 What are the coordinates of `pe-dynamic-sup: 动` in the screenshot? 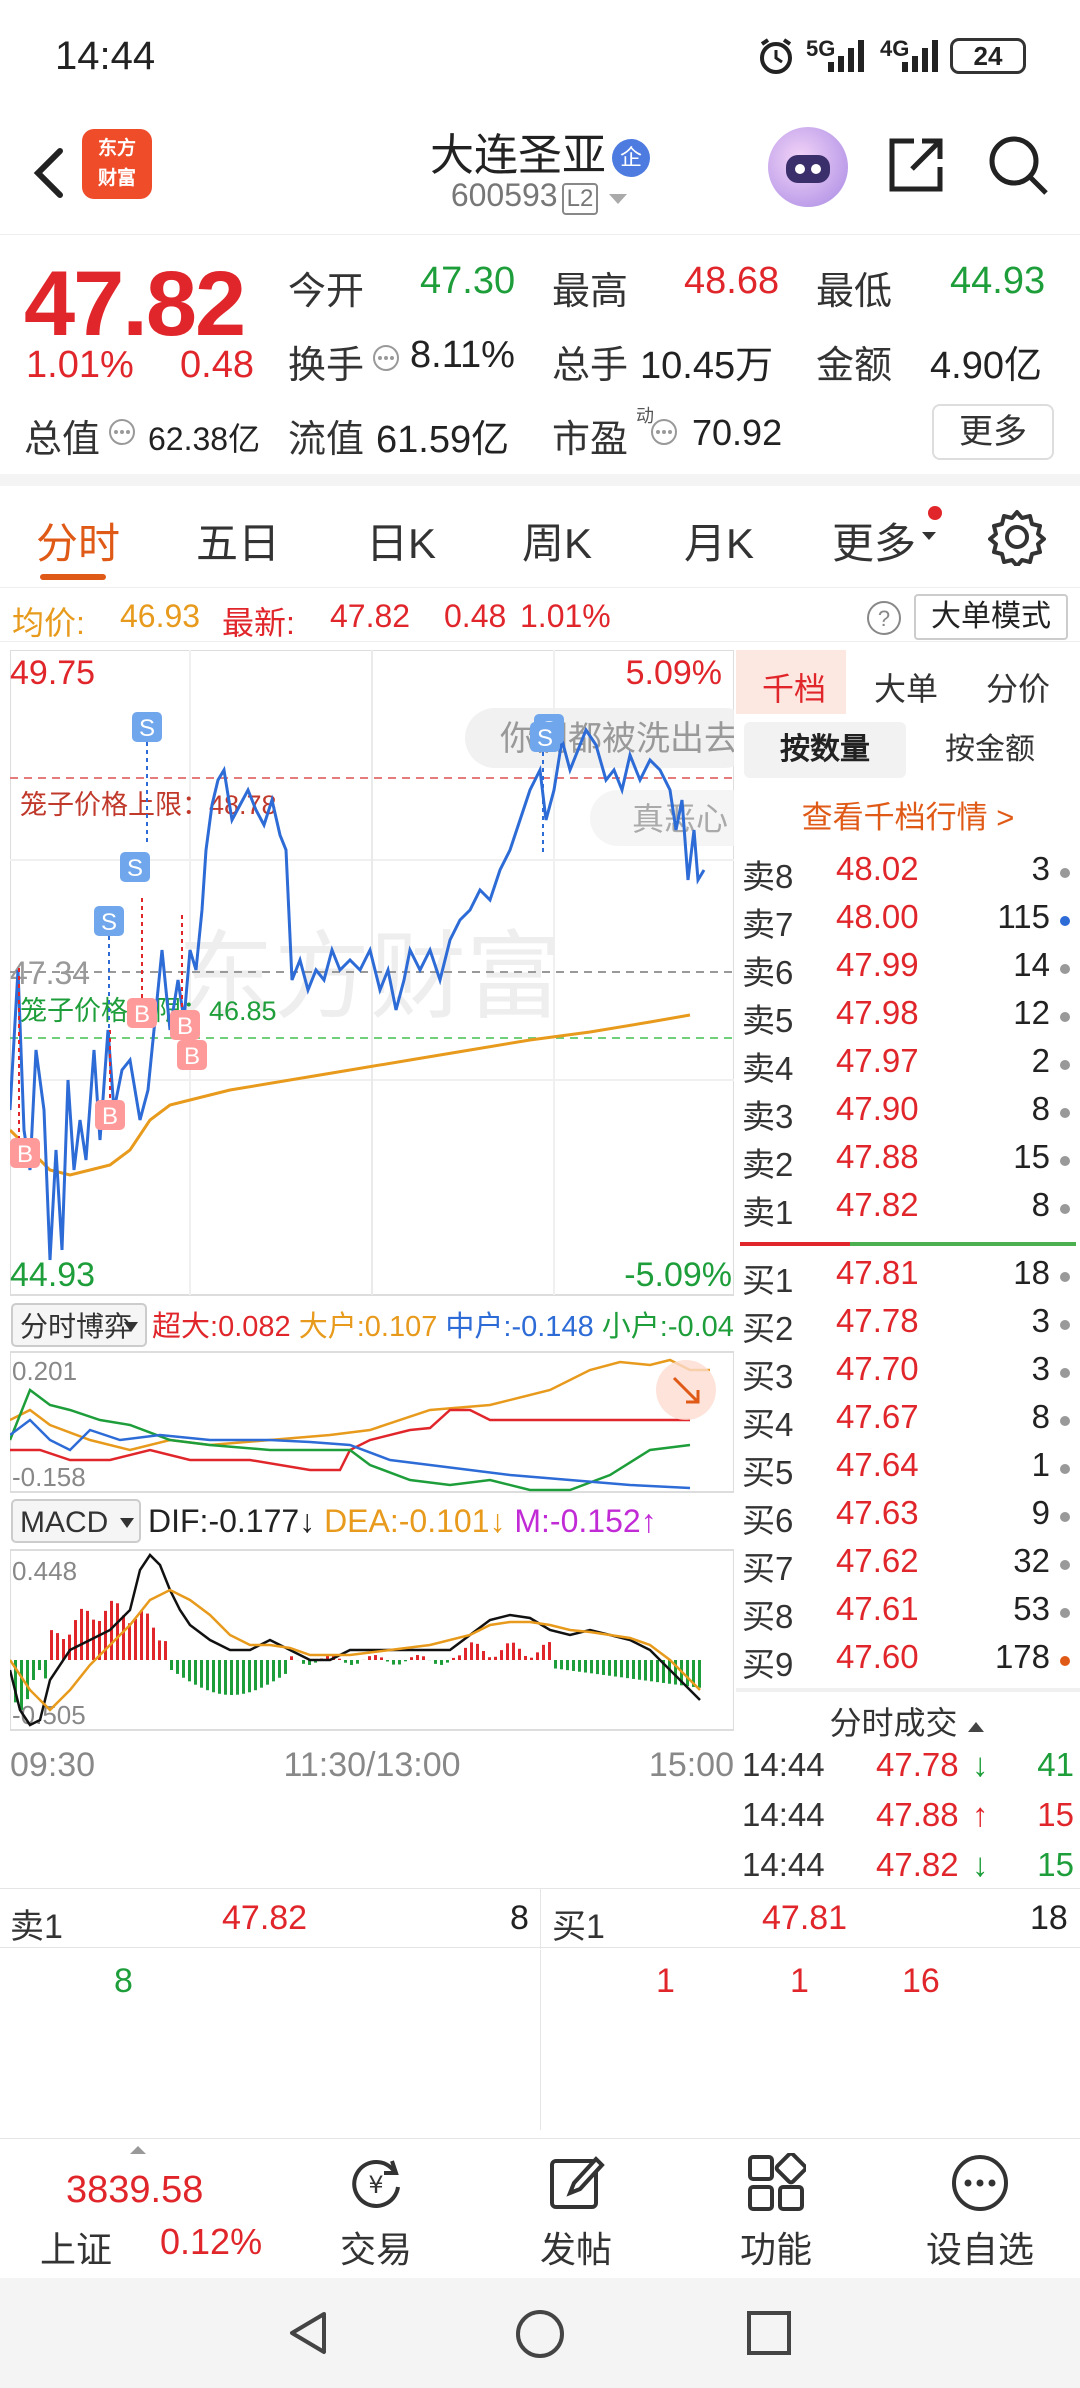 It's located at (645, 416).